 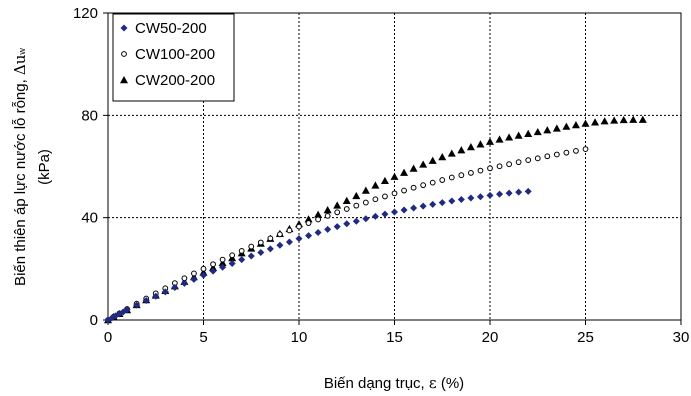 What do you see at coordinates (94, 320) in the screenshot?
I see `y-tick-label: 0` at bounding box center [94, 320].